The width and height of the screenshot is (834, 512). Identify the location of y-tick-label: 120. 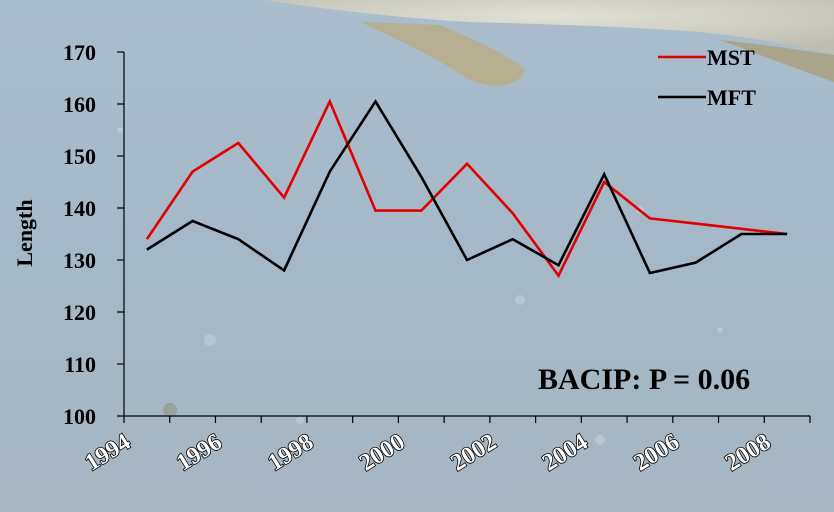
(79, 312).